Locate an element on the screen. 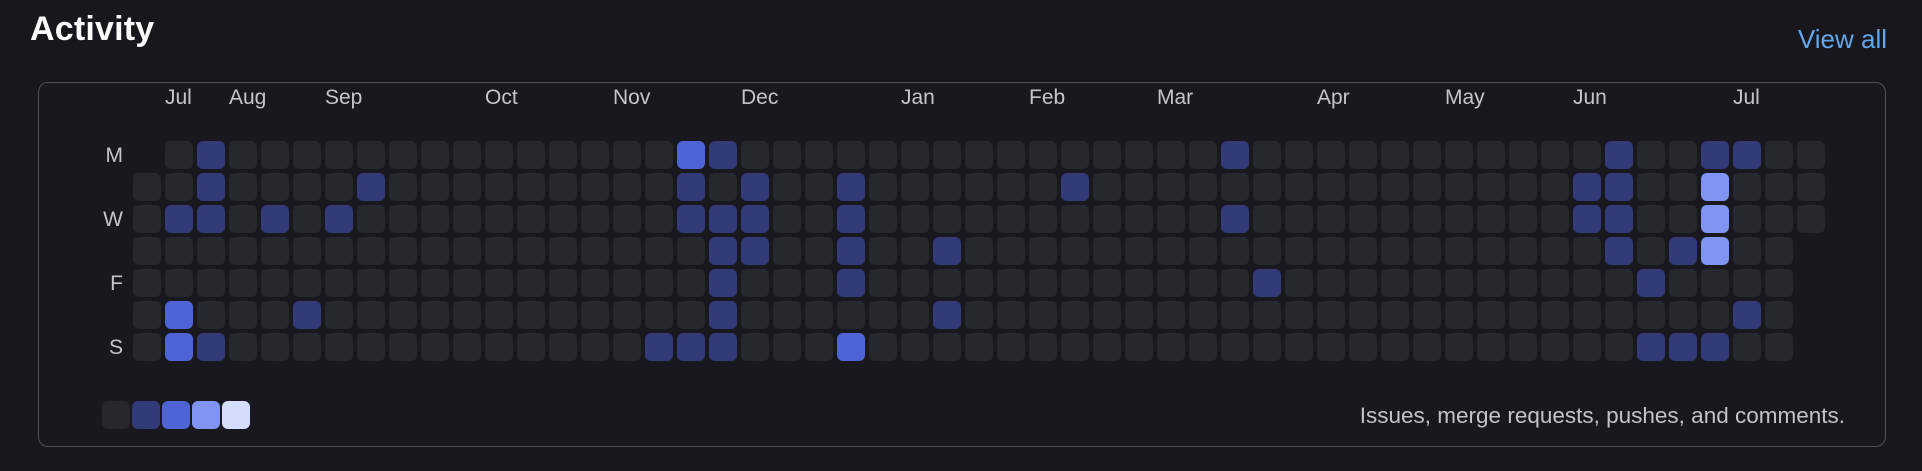 This screenshot has width=1922, height=471. view-all-link: View all is located at coordinates (1842, 39).